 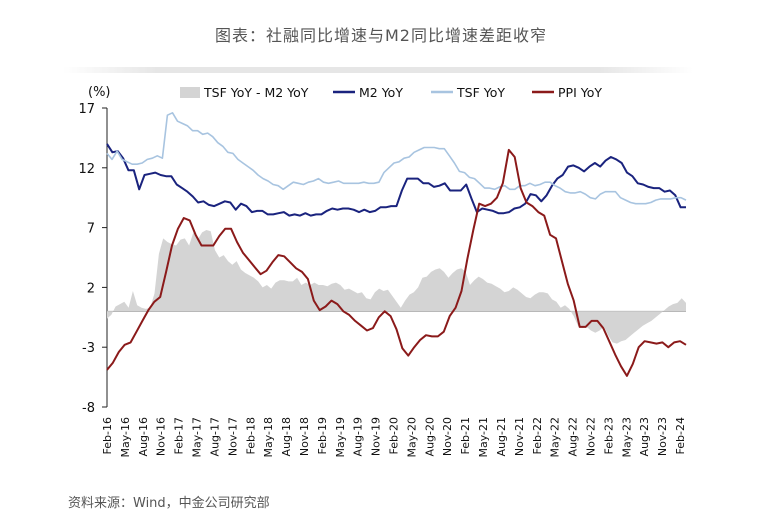 I want to click on x-tick-label: Nov-21, so click(x=519, y=436).